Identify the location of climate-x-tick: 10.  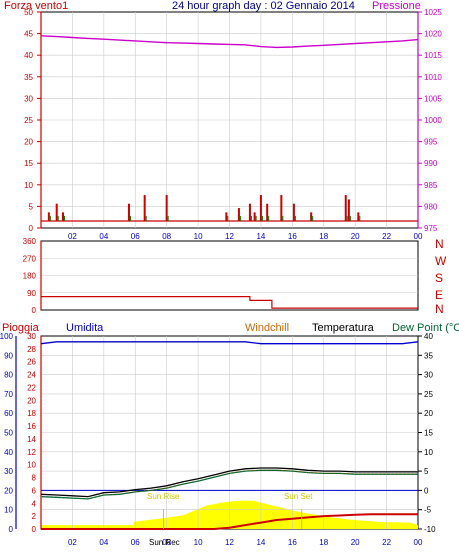
(198, 542).